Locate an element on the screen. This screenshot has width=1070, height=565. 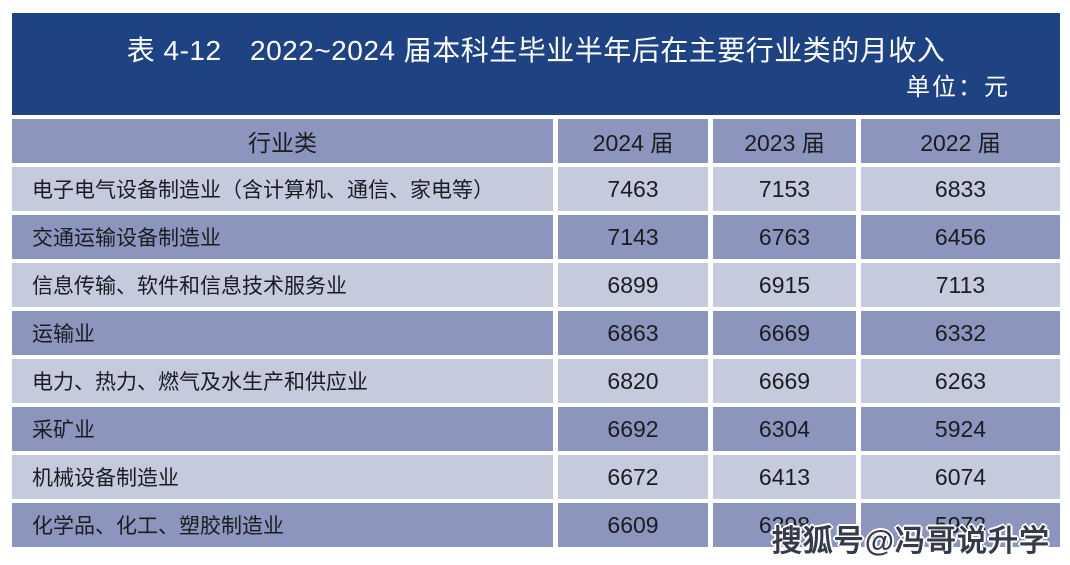
value-2022: 6833 is located at coordinates (960, 189).